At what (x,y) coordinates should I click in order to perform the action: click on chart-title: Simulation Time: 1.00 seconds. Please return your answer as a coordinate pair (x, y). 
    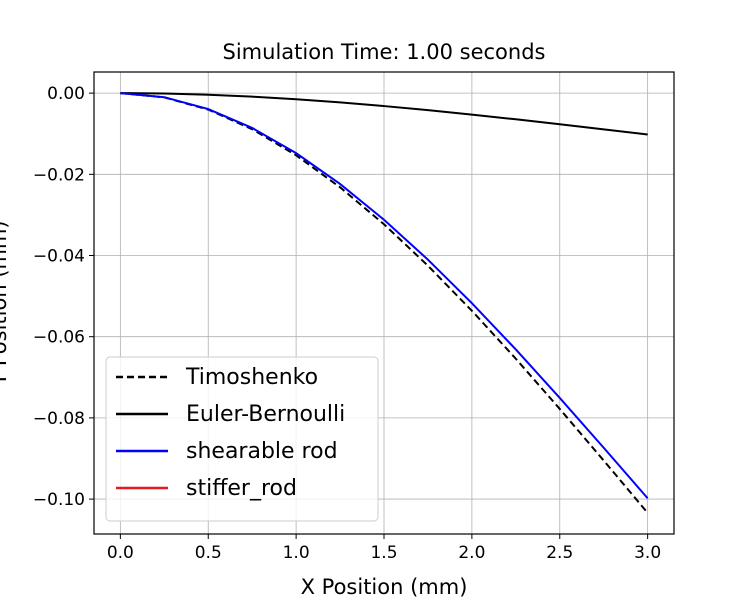
    Looking at the image, I should click on (384, 52).